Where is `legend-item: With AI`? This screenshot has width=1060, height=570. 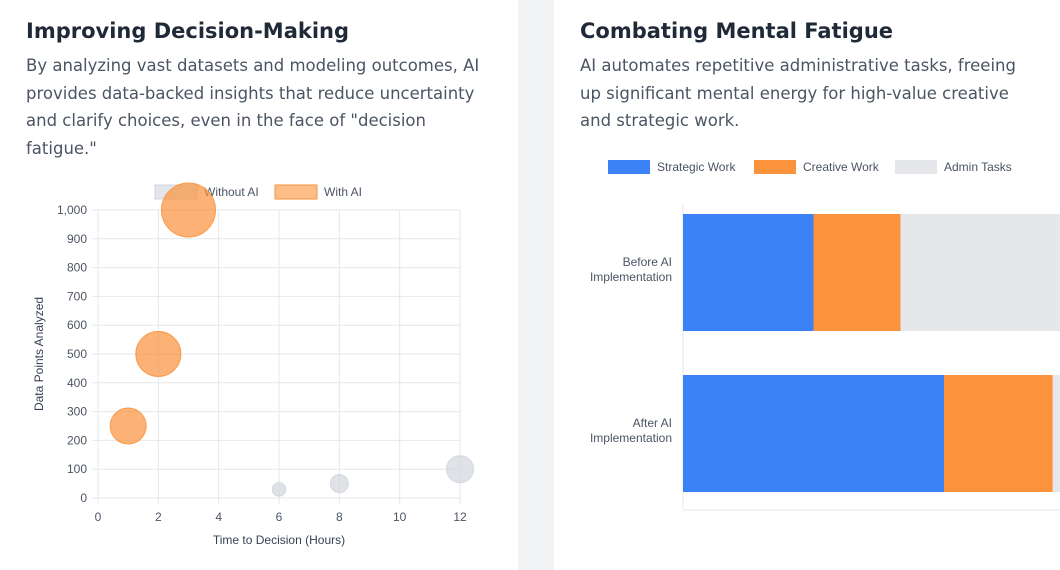 legend-item: With AI is located at coordinates (318, 192).